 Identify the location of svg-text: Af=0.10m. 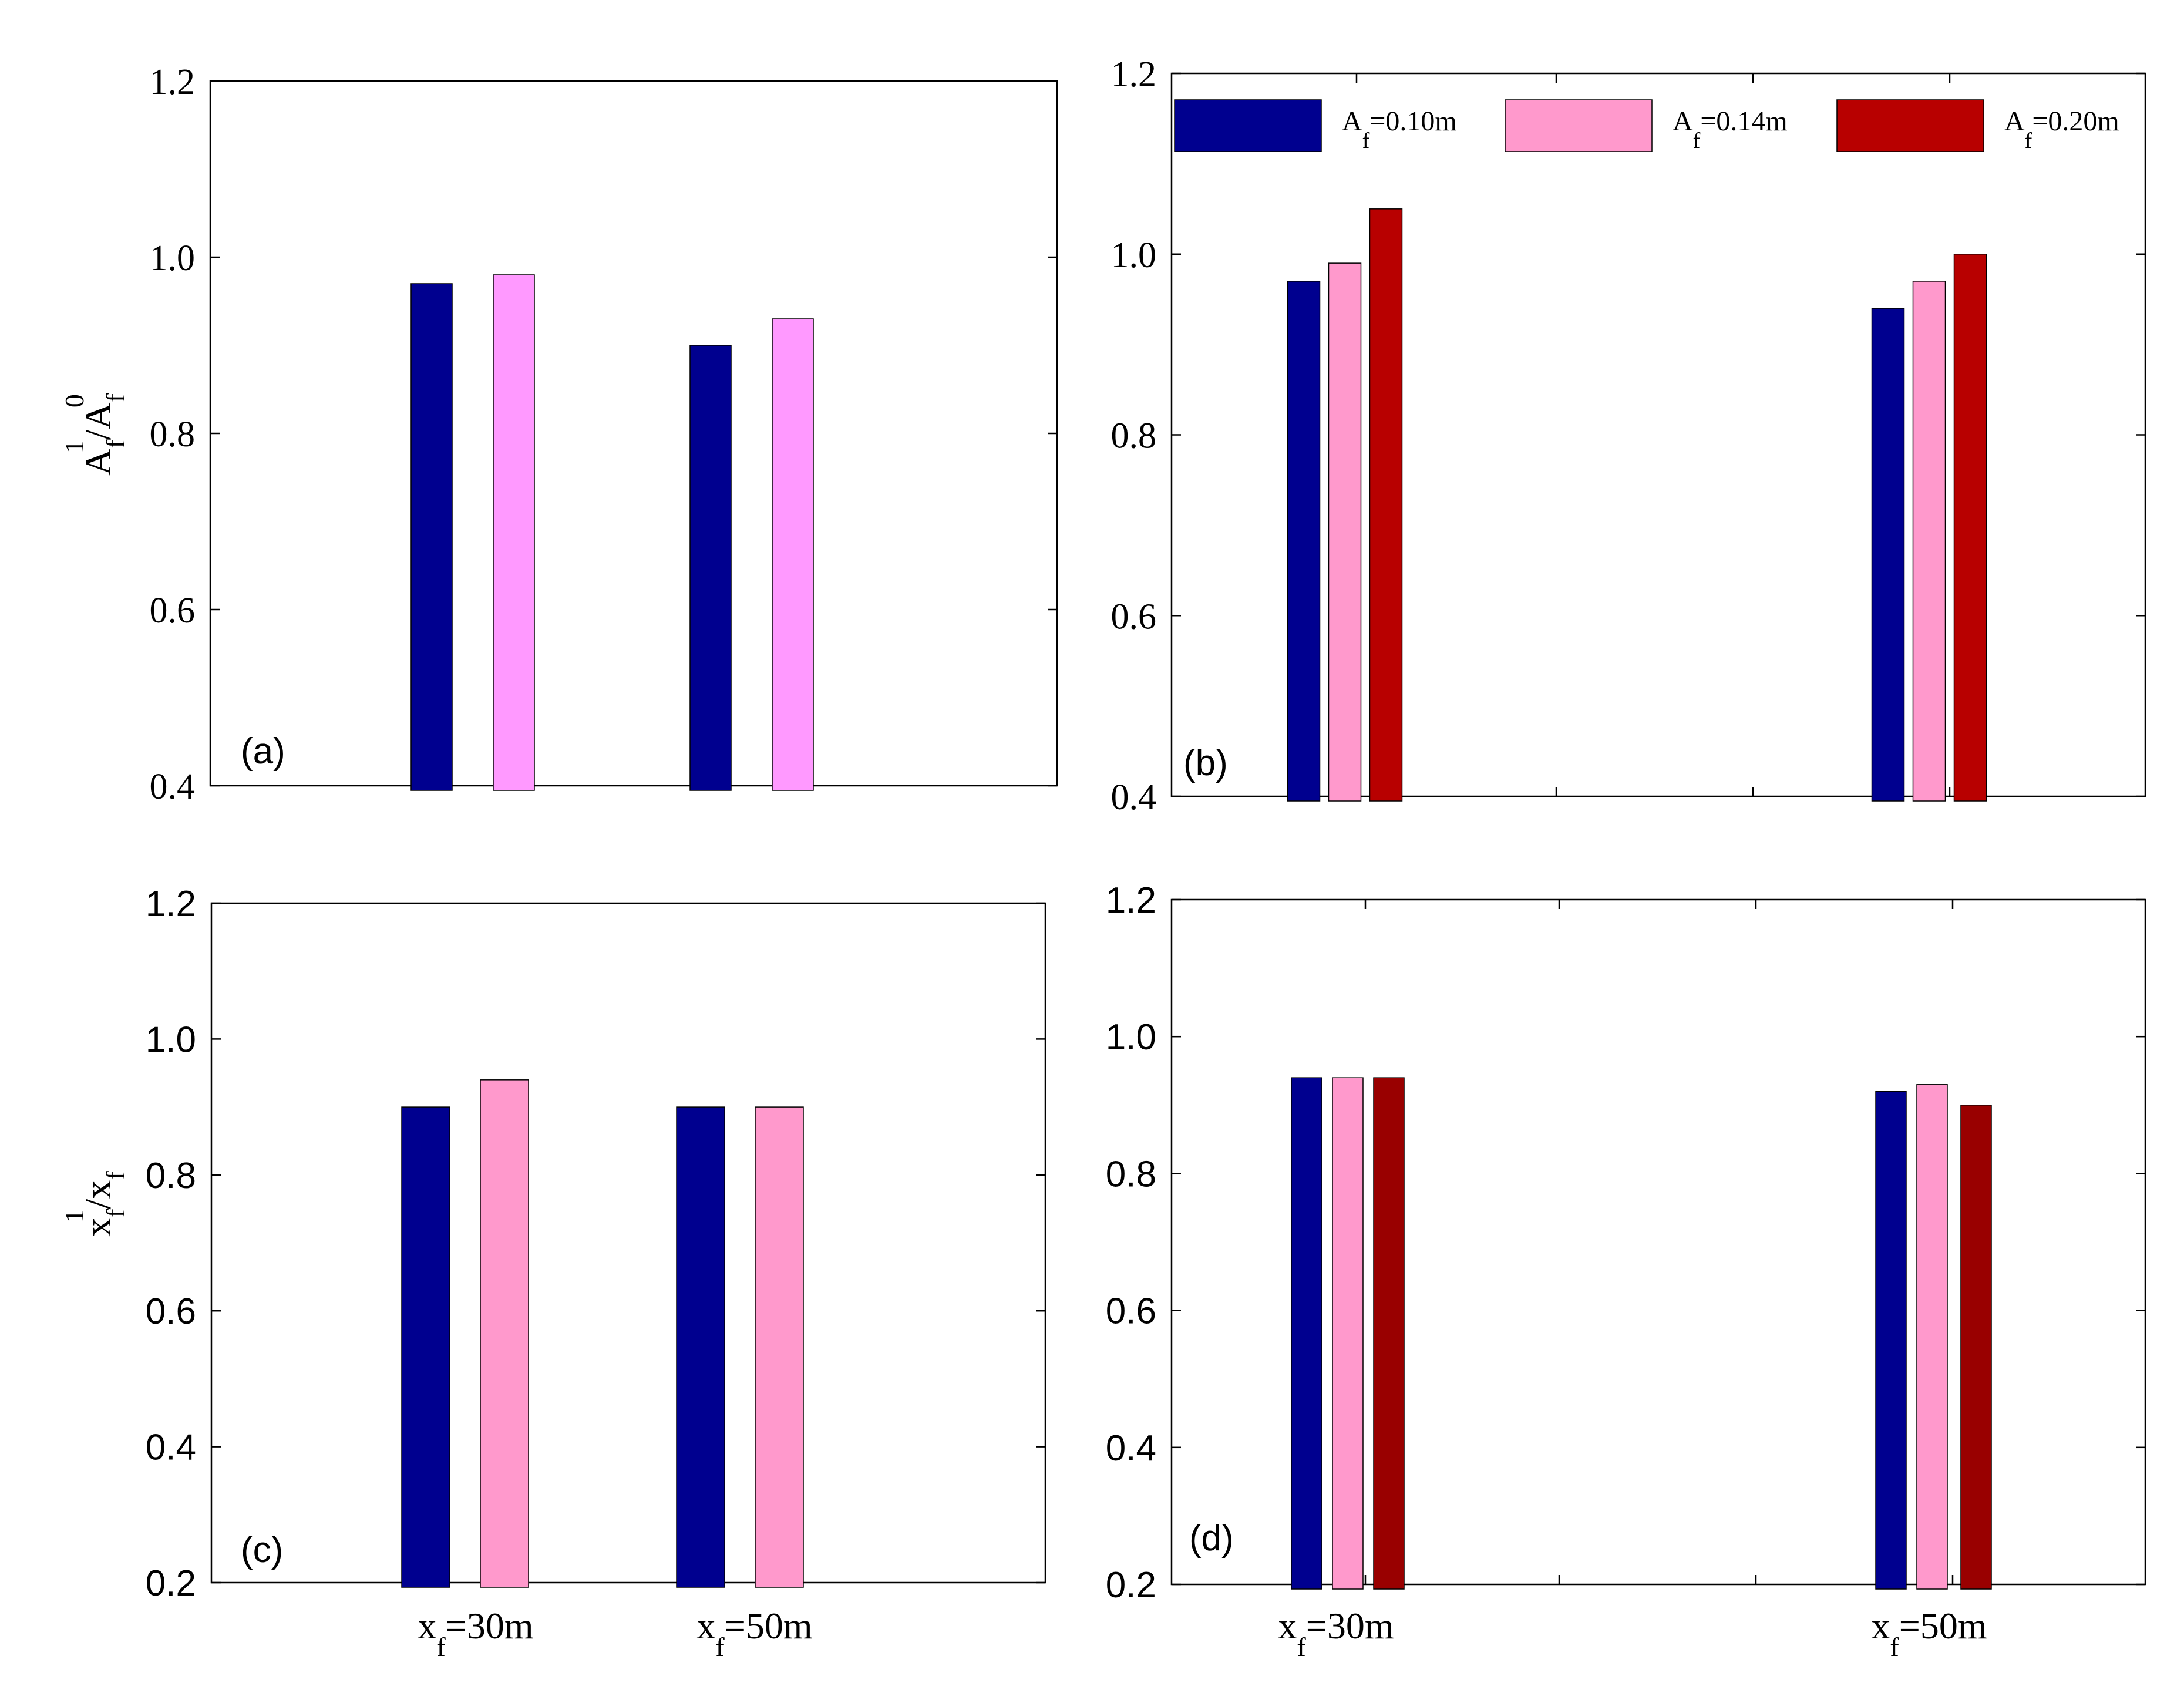
(1399, 129).